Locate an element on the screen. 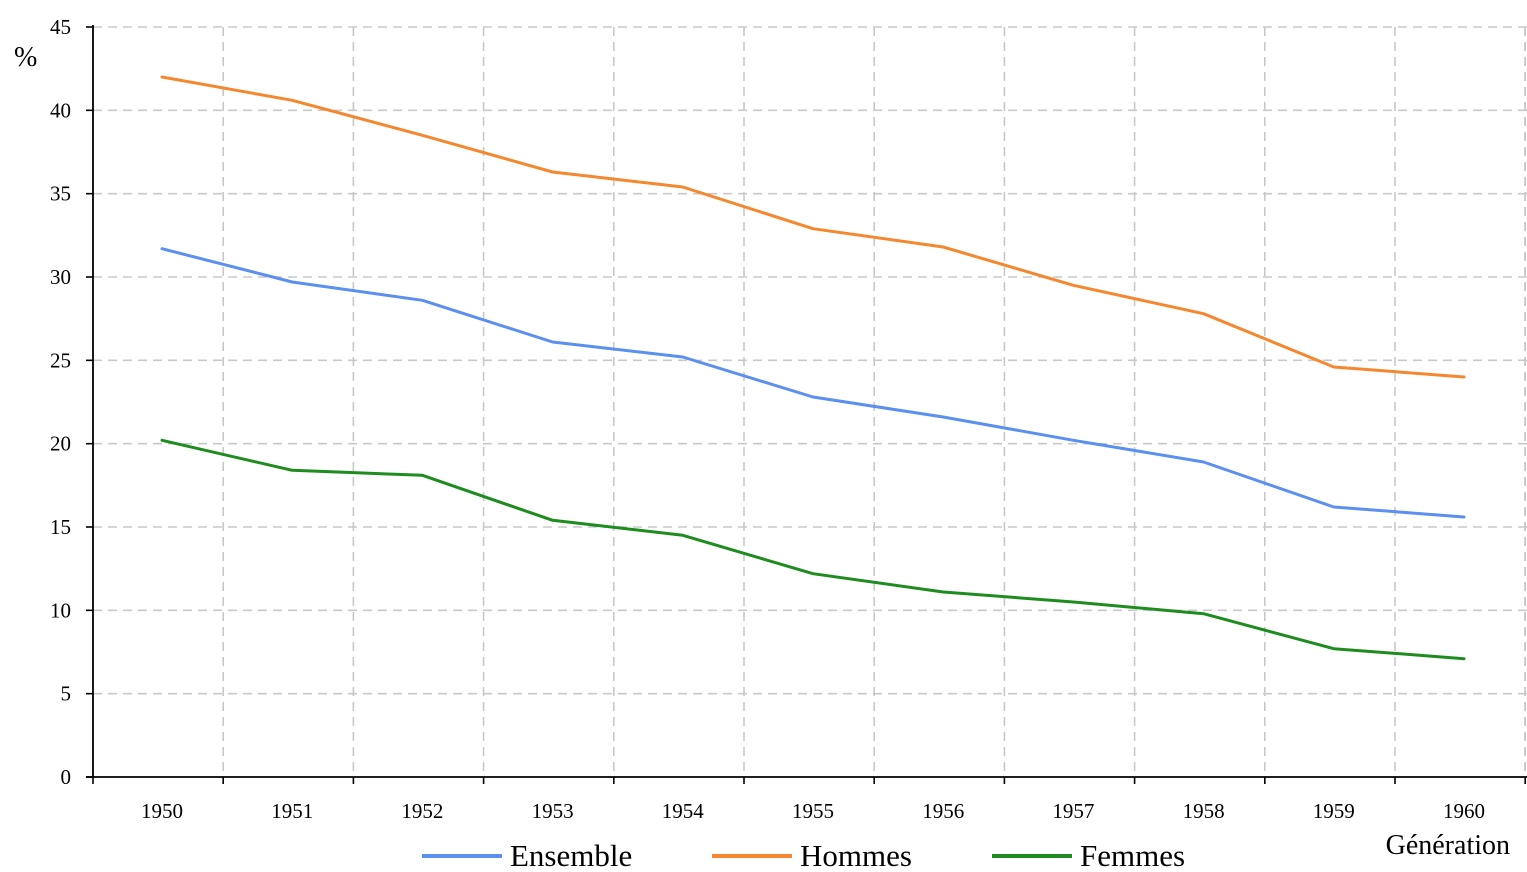 The height and width of the screenshot is (872, 1527). x-tick-label: 1951 is located at coordinates (292, 811).